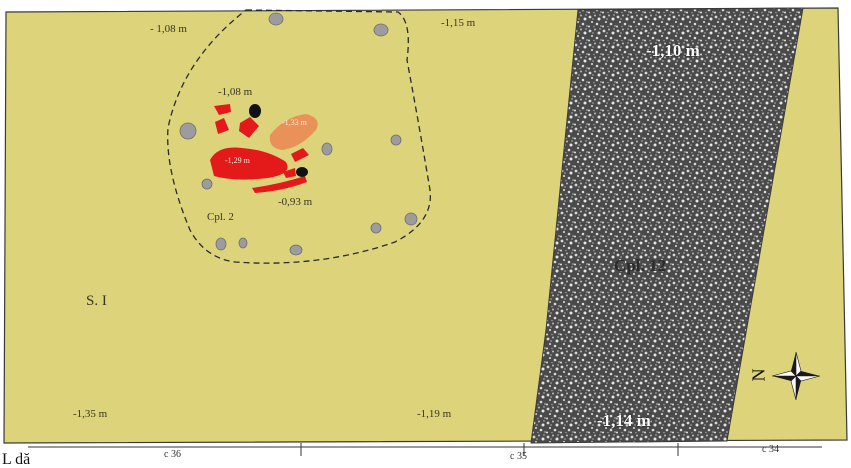 This screenshot has height=468, width=851. I want to click on depth-label-bottom-left: -1,35 m, so click(90, 414).